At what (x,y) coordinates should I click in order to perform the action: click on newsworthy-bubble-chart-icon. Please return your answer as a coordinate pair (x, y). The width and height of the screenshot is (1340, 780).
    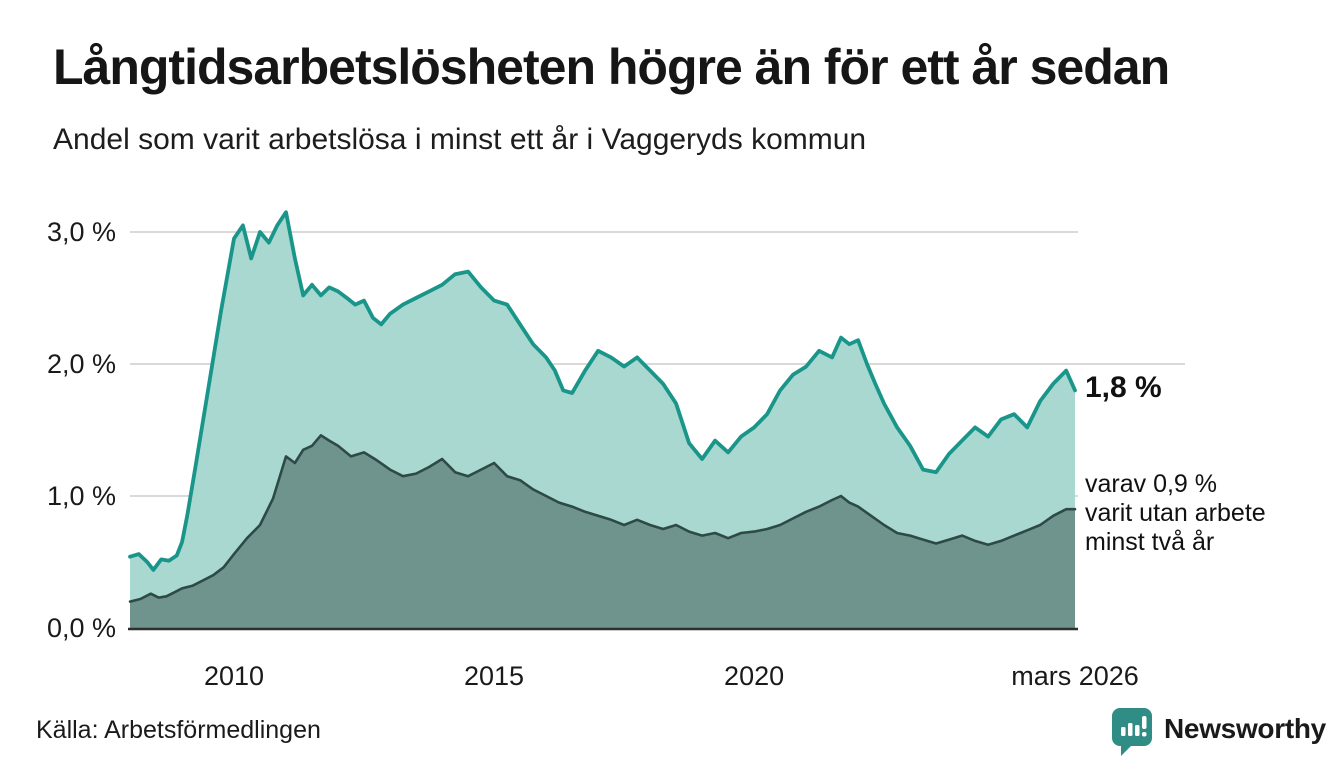
    Looking at the image, I should click on (1132, 732).